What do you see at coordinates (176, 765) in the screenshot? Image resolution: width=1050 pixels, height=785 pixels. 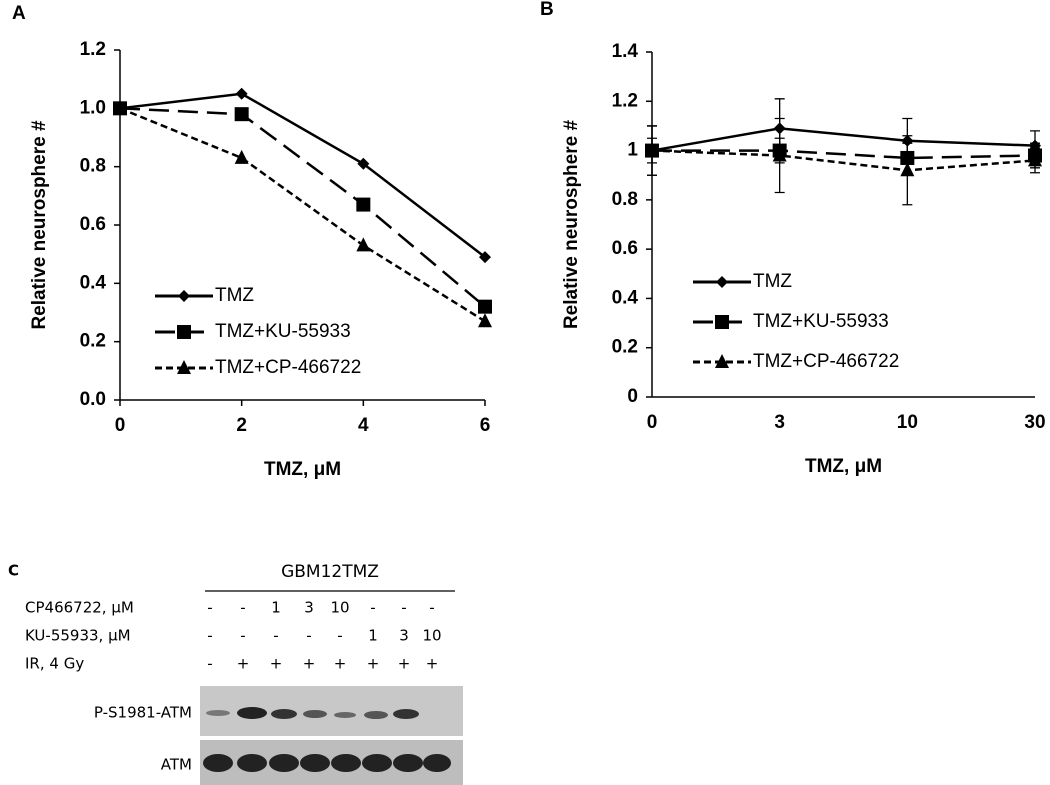 I see `band-label: ATM` at bounding box center [176, 765].